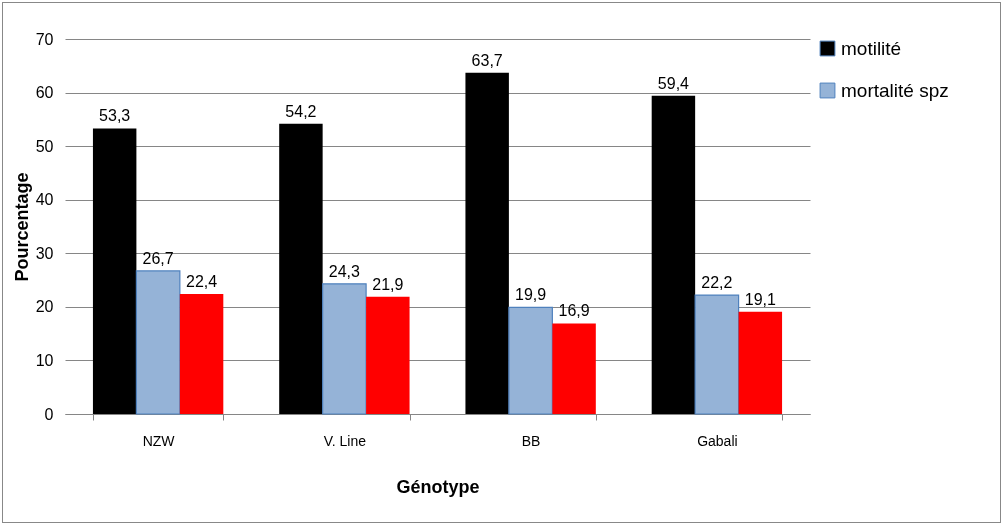 This screenshot has width=1005, height=527. Describe the element at coordinates (159, 440) in the screenshot. I see `x-tick-label: NZW` at that location.